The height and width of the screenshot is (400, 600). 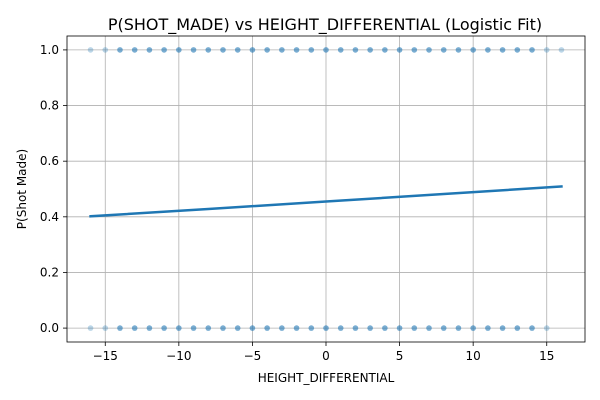 I want to click on fit-line-layer, so click(x=326, y=201).